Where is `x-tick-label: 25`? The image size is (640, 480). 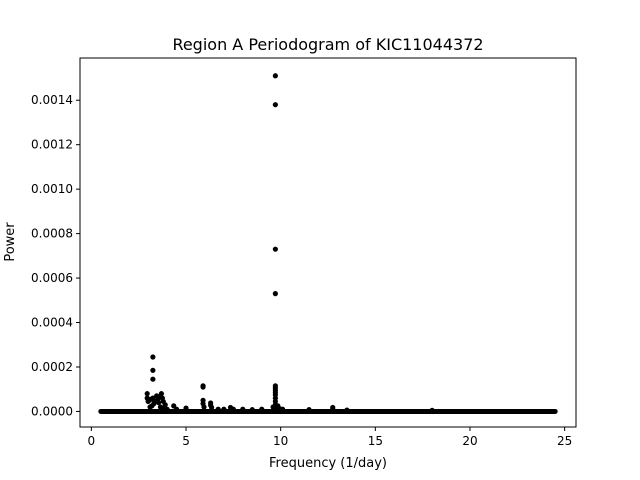
x-tick-label: 25 is located at coordinates (564, 441).